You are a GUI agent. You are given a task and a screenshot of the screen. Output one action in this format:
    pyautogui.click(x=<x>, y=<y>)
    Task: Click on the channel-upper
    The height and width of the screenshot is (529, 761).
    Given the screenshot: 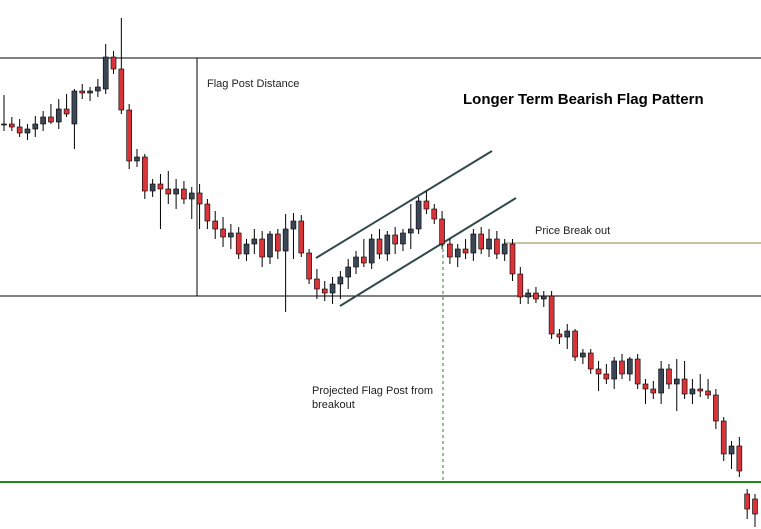 What is the action you would take?
    pyautogui.click(x=404, y=204)
    